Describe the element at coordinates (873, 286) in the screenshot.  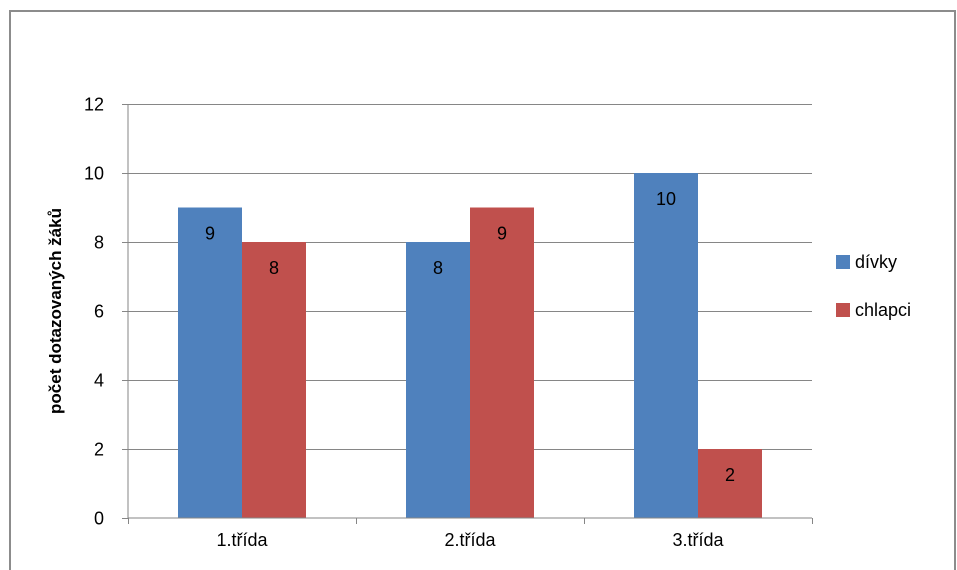
I see `legend: dívky chlapci` at that location.